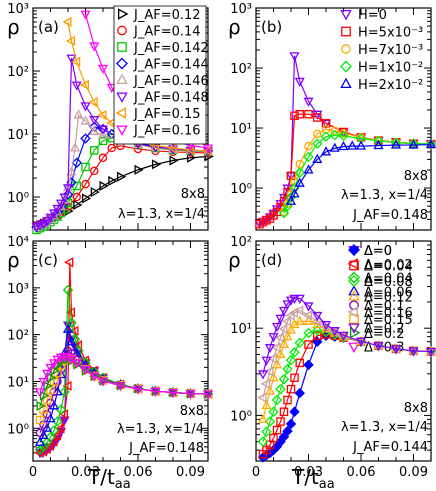 Image resolution: width=436 pixels, height=491 pixels. Describe the element at coordinates (171, 81) in the screenshot. I see `legend-label: J_AF=0.146` at that location.